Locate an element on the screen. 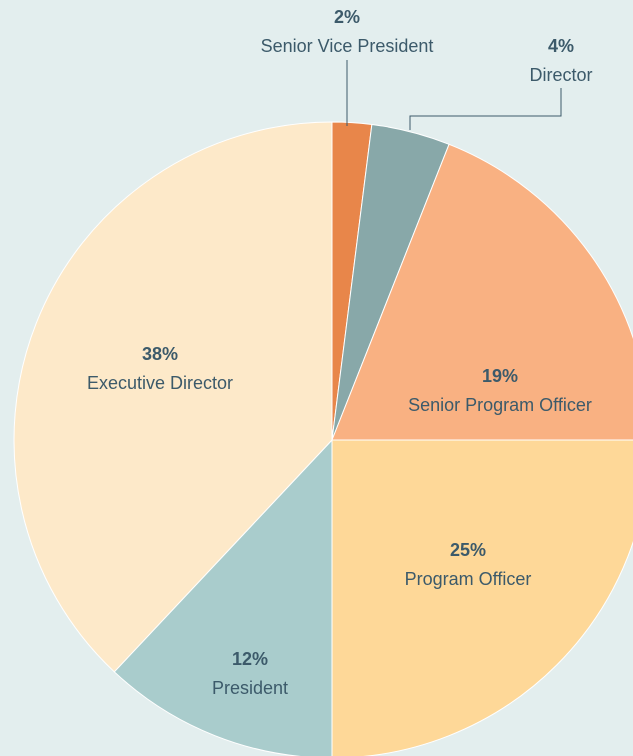 The image size is (633, 756). slice-percent: 19% is located at coordinates (500, 376).